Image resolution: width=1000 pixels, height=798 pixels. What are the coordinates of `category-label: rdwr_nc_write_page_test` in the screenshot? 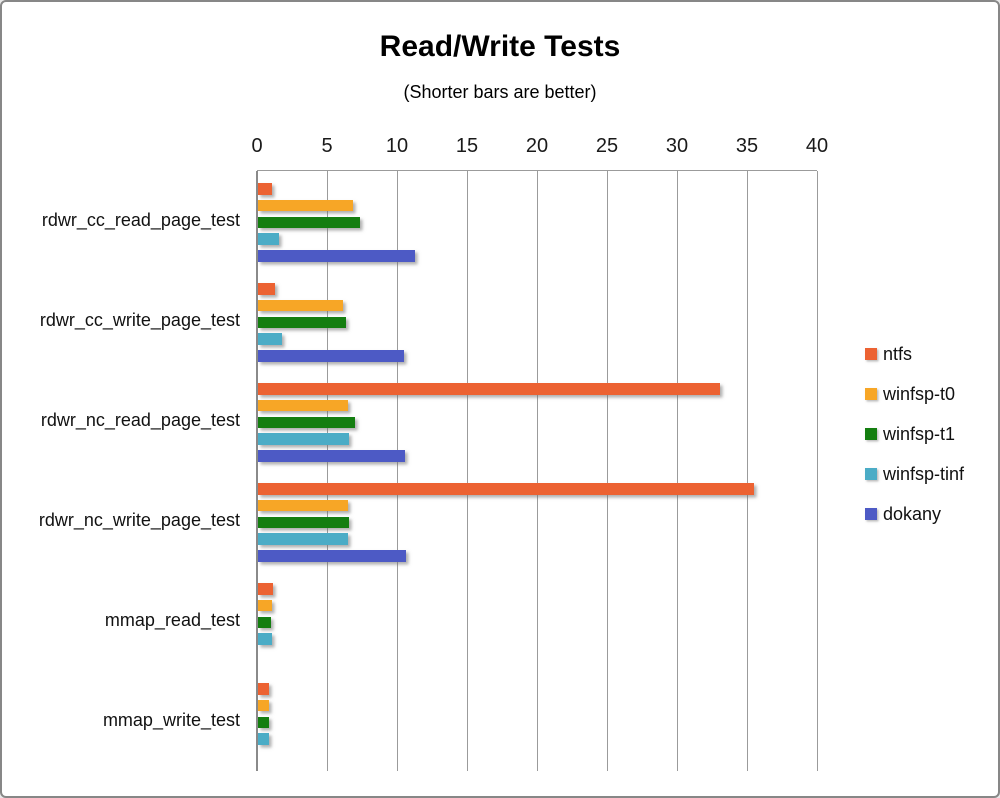 It's located at (139, 519).